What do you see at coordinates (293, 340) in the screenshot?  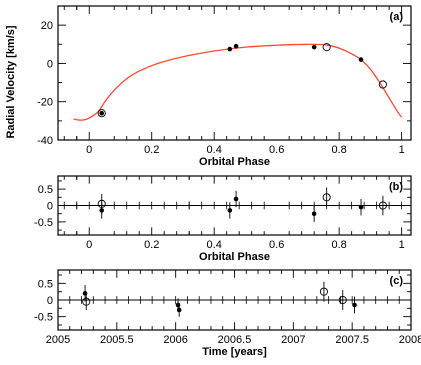 I see `x-tick-label: 2007` at bounding box center [293, 340].